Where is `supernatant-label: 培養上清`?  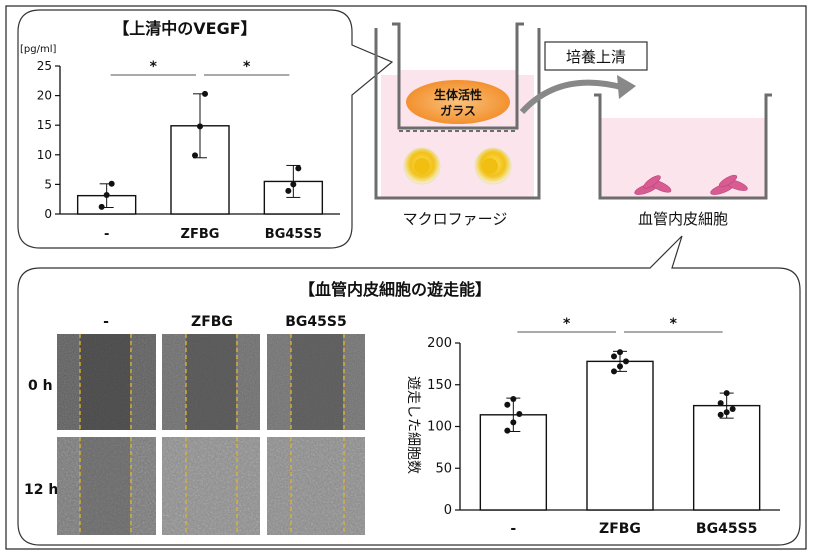 supernatant-label: 培養上清 is located at coordinates (596, 57).